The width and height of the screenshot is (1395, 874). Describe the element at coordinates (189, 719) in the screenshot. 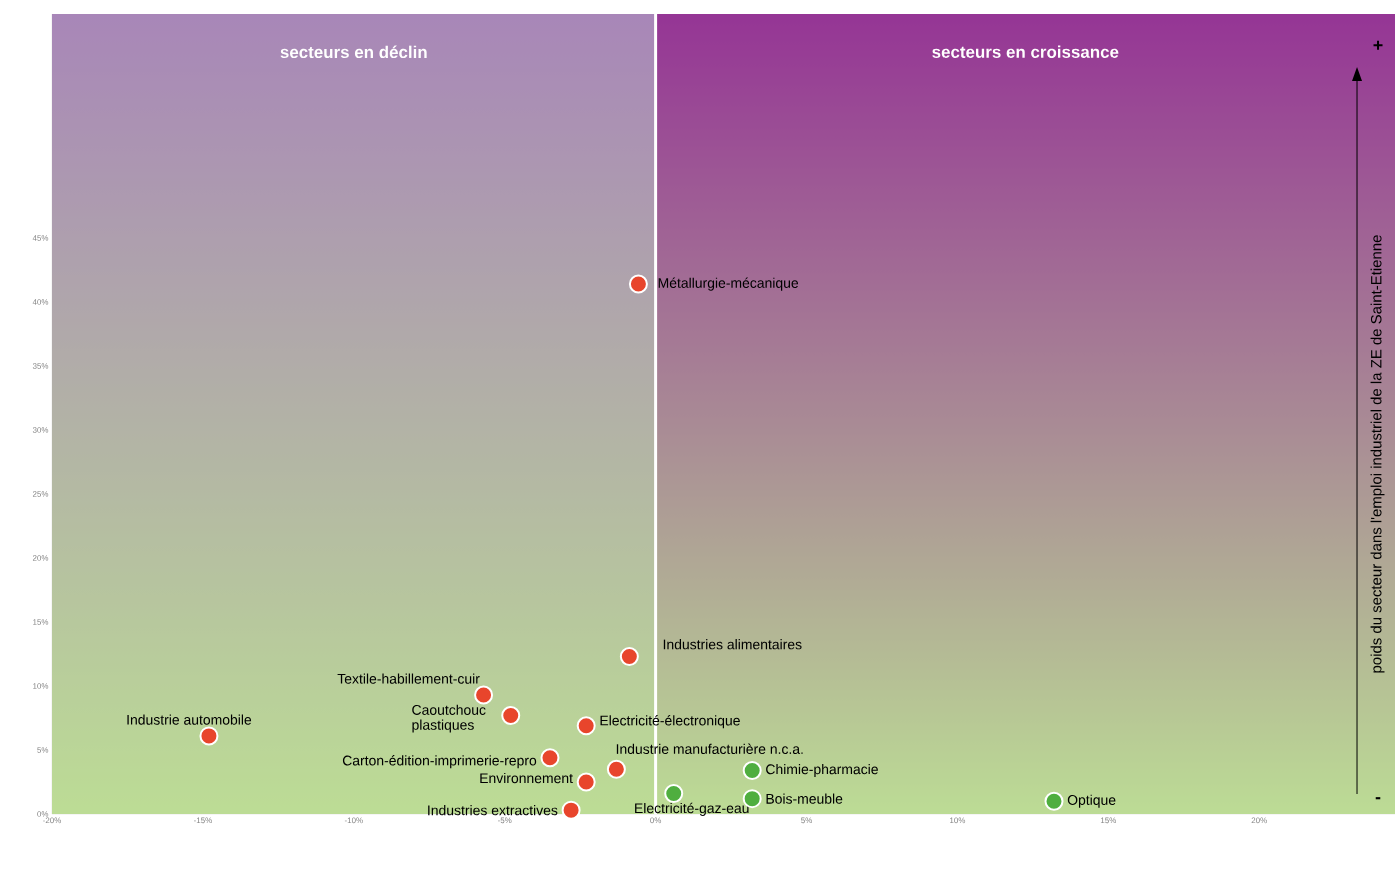

I see `annotation: Industrie automobile` at that location.